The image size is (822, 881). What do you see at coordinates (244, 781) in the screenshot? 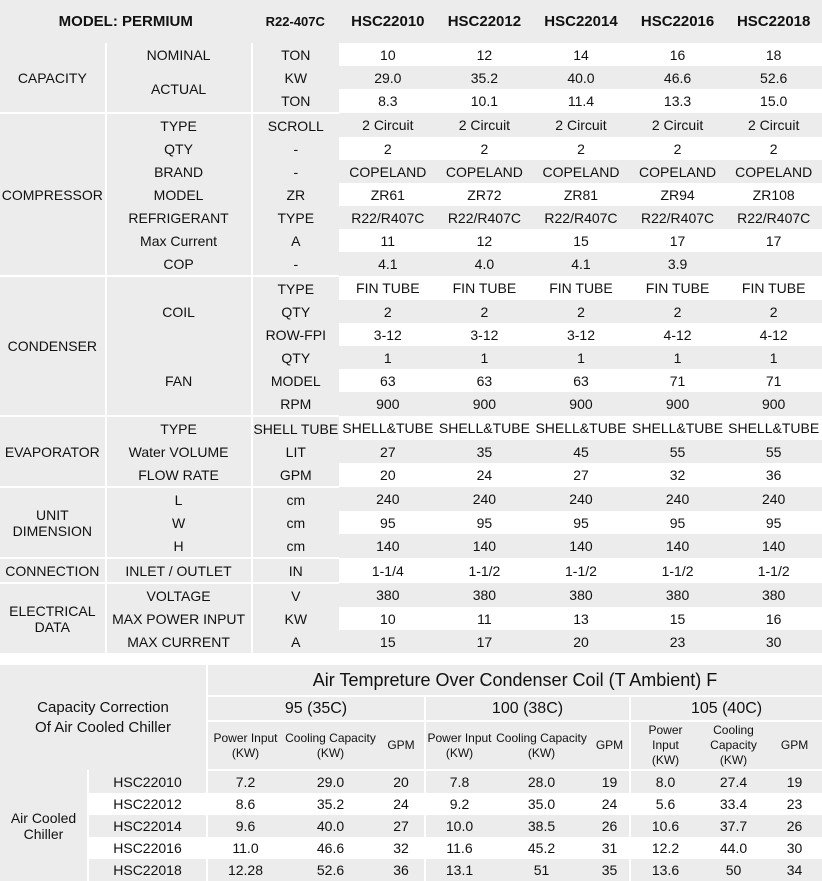
I see `correction-value: 7.2` at bounding box center [244, 781].